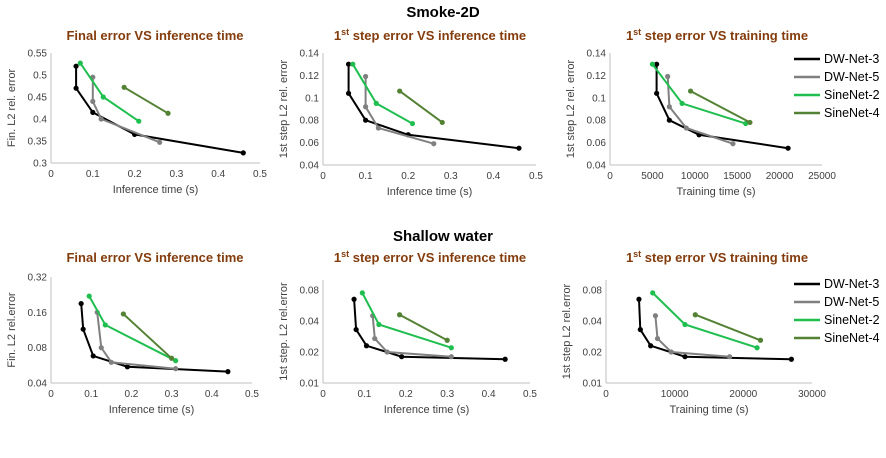  I want to click on y-tick-label: 0.35, so click(38, 142).